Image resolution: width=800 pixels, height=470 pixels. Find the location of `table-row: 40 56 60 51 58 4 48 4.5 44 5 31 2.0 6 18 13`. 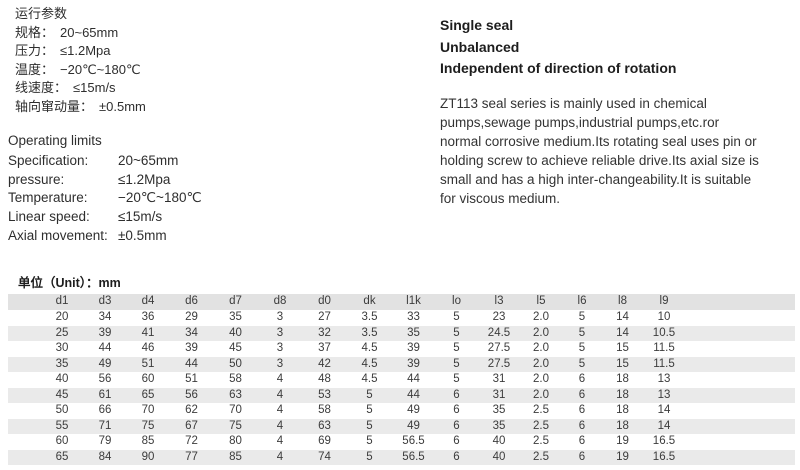

table-row: 40 56 60 51 58 4 48 4.5 44 5 31 2.0 6 18 13 is located at coordinates (401, 380).